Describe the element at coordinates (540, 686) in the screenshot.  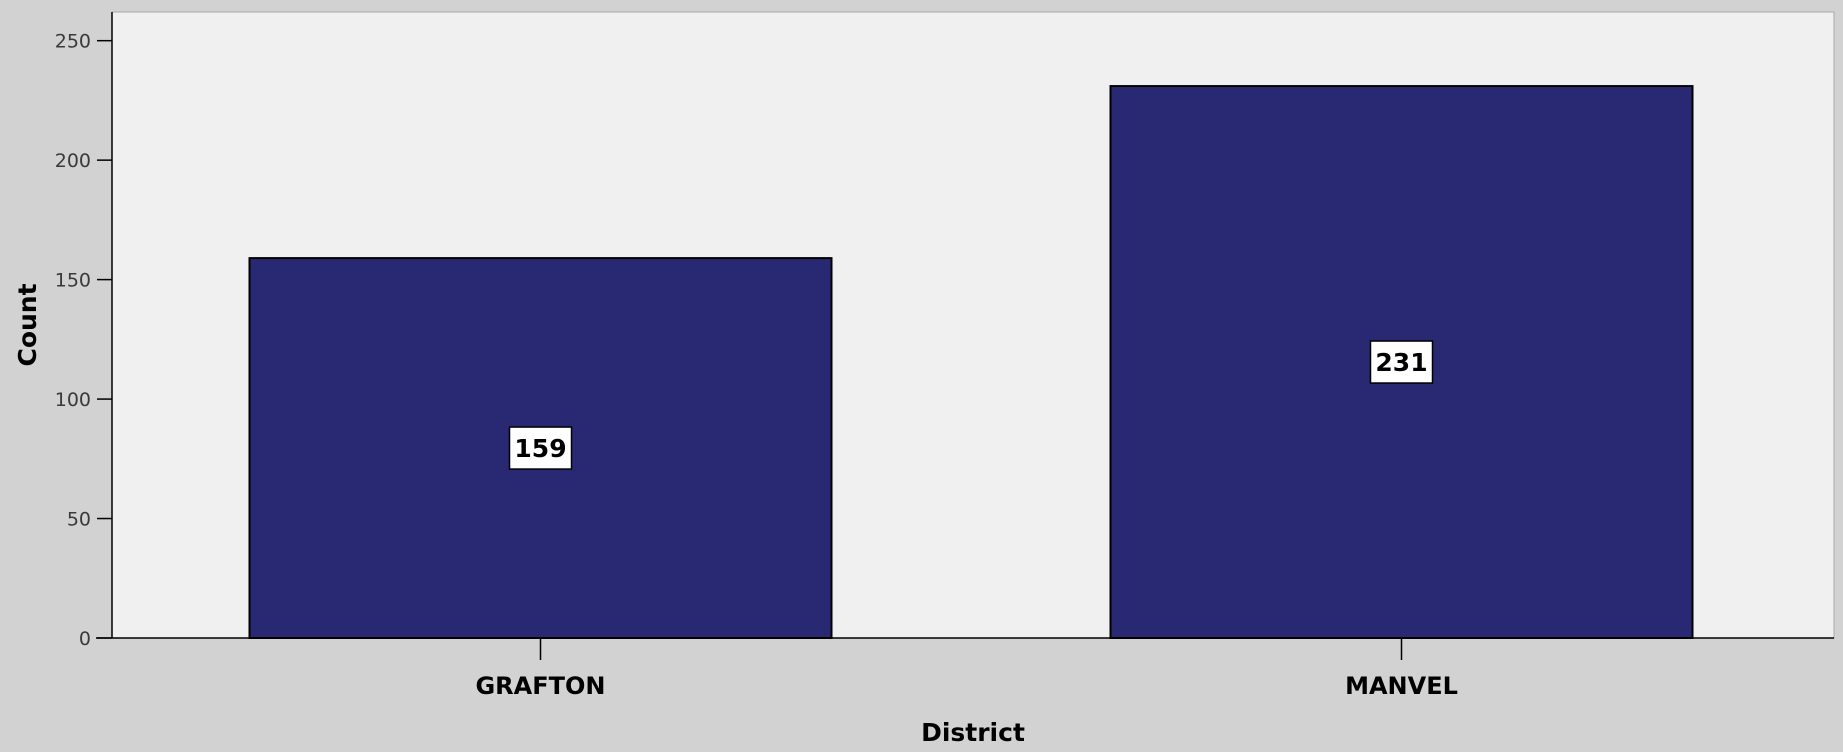
I see `x-tick-label: GRAFTON` at that location.